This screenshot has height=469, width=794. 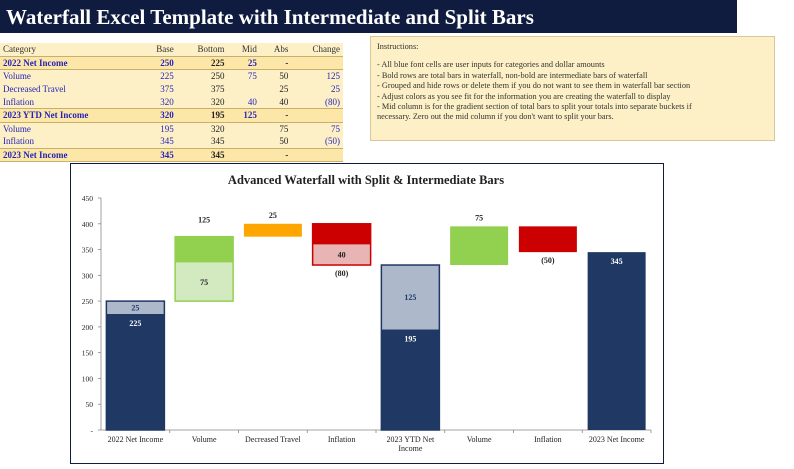 I want to click on data-label: (80), so click(x=342, y=273).